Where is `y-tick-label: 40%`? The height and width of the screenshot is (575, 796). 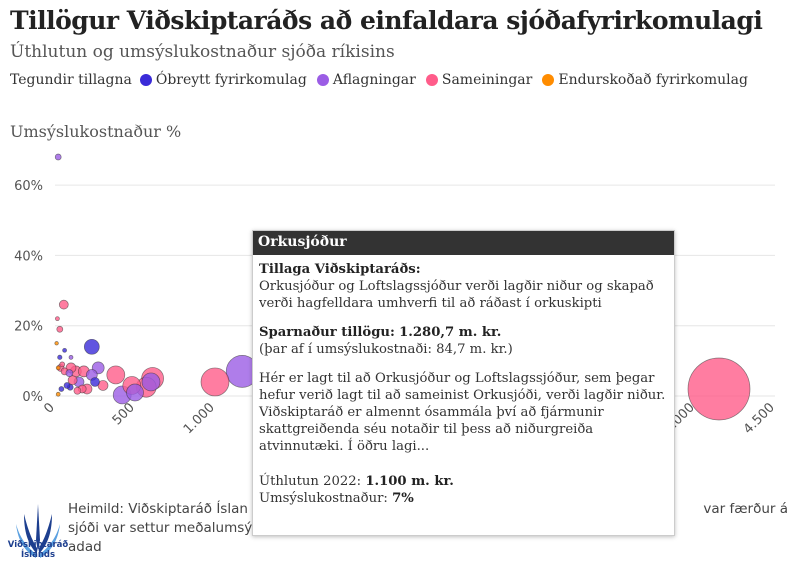
y-tick-label: 40% is located at coordinates (28, 256).